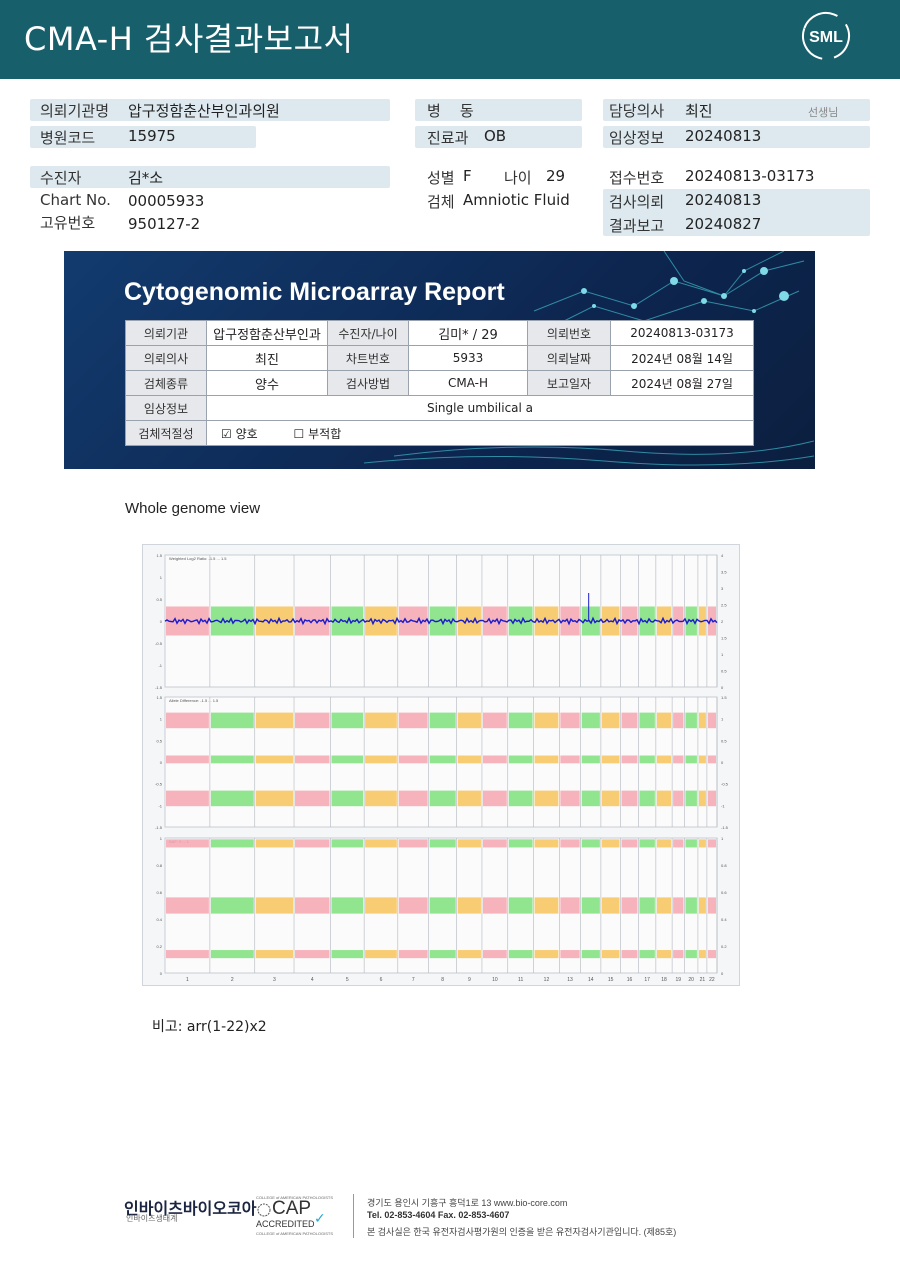  I want to click on value-unique-no: 950127-2, so click(164, 224).